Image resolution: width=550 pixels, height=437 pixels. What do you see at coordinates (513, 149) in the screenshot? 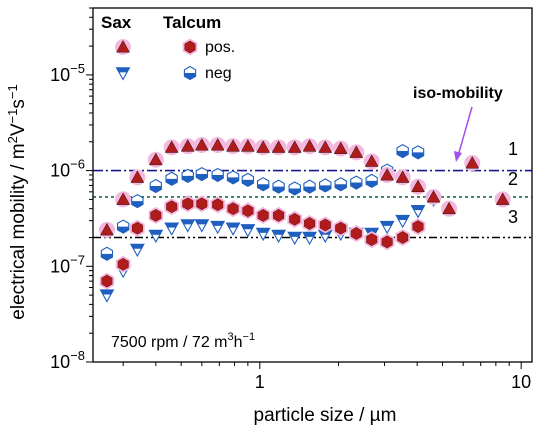
I see `reference-line-label-1: 1` at bounding box center [513, 149].